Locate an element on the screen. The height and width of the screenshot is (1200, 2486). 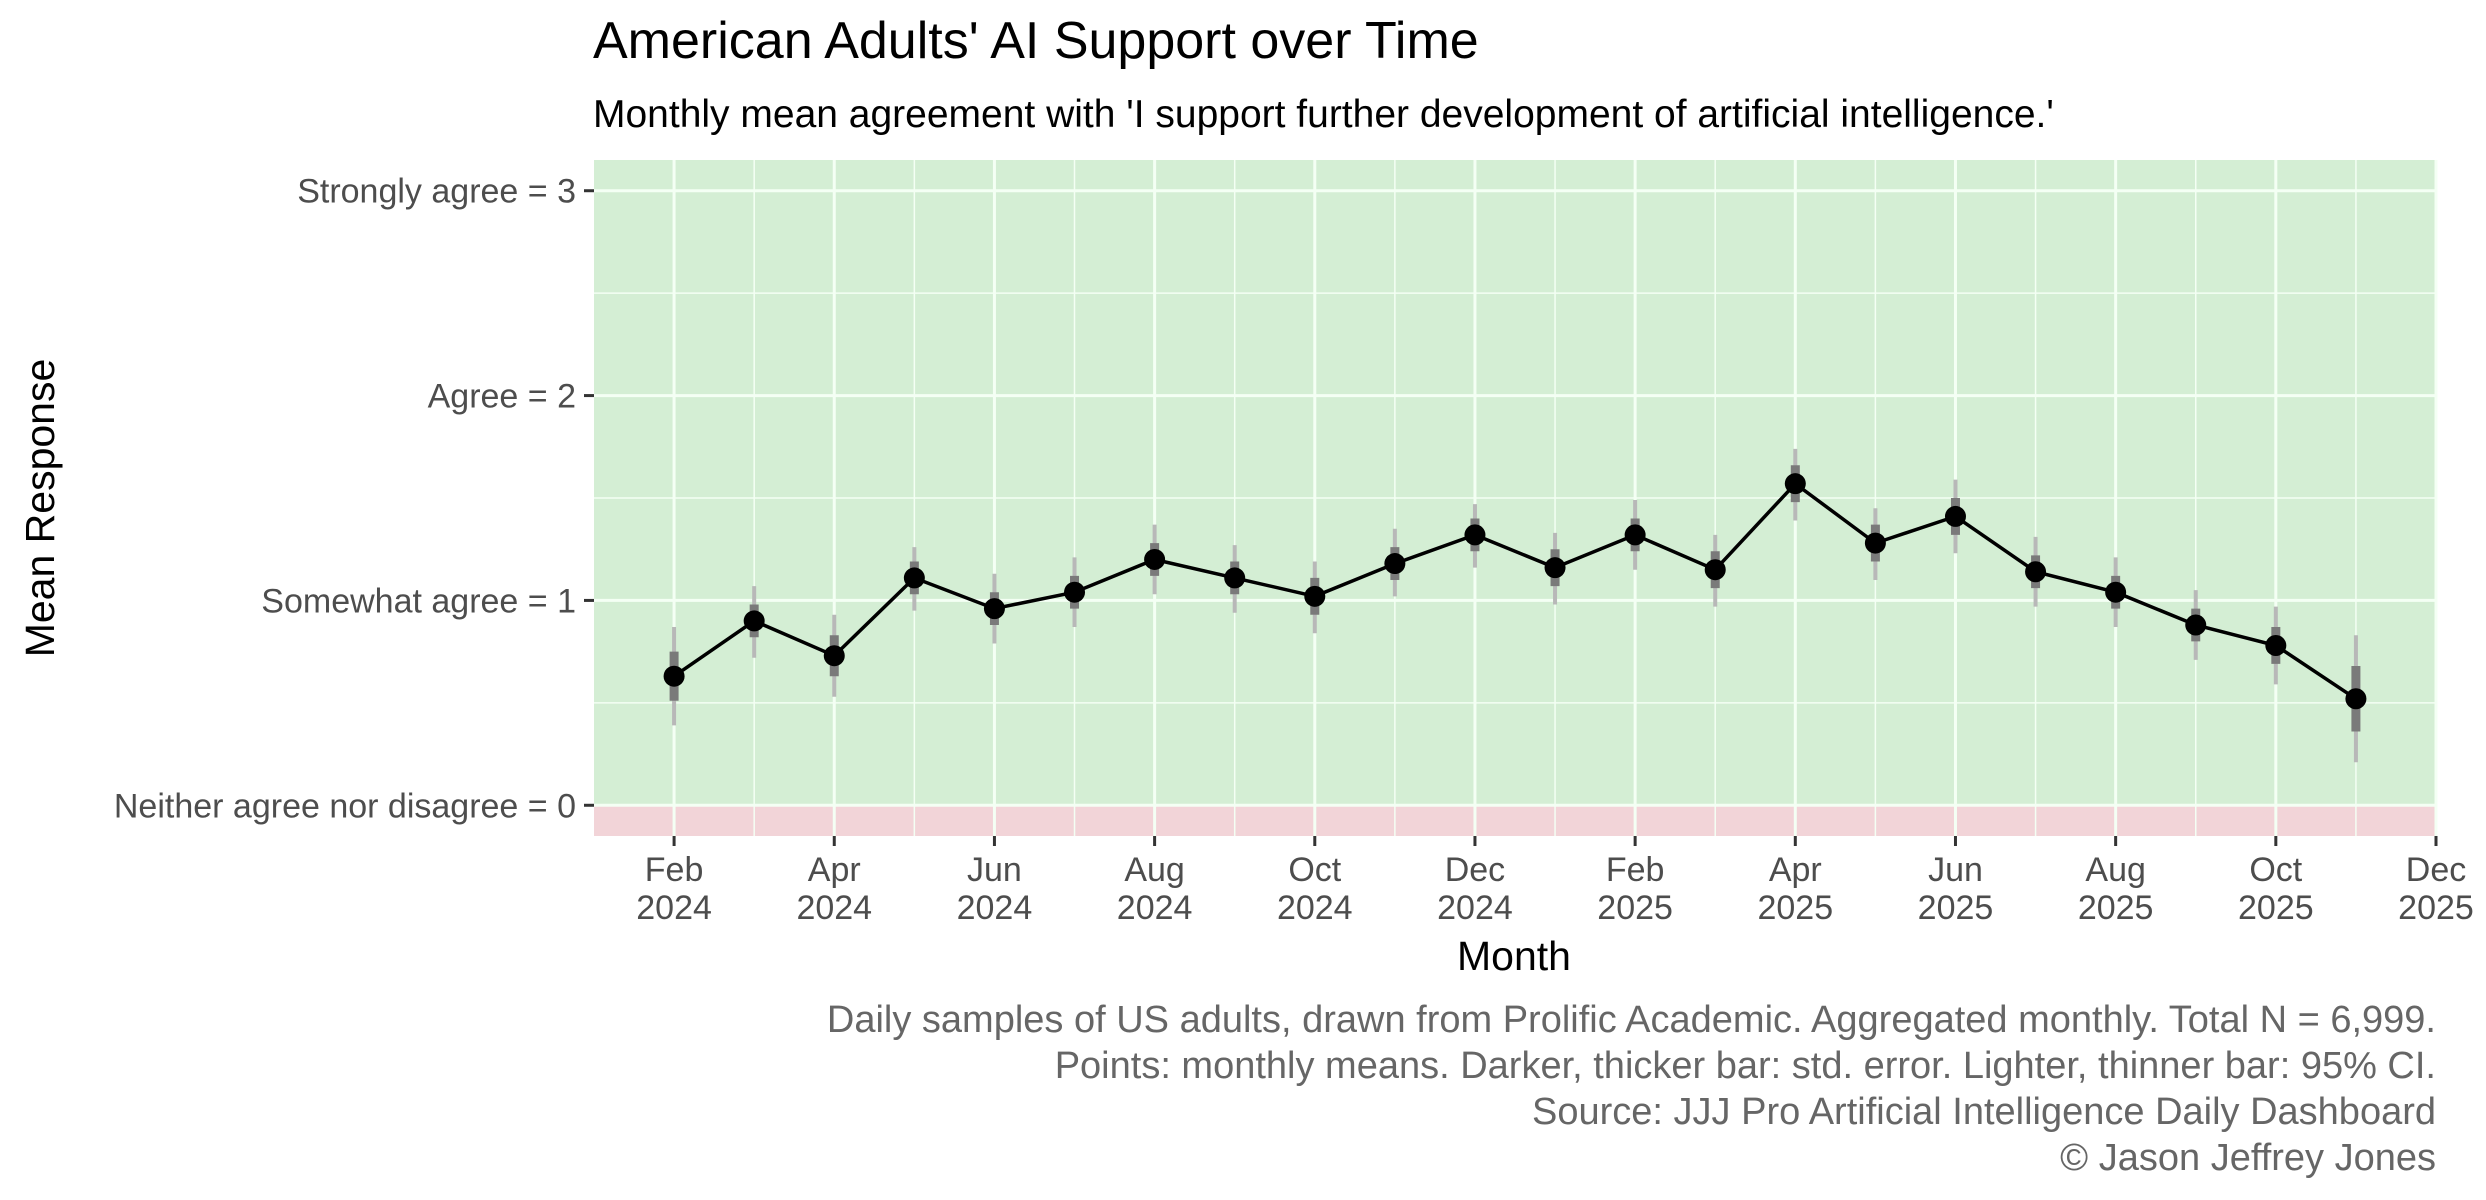
x-tick-label: Feb 2025 is located at coordinates (1635, 889).